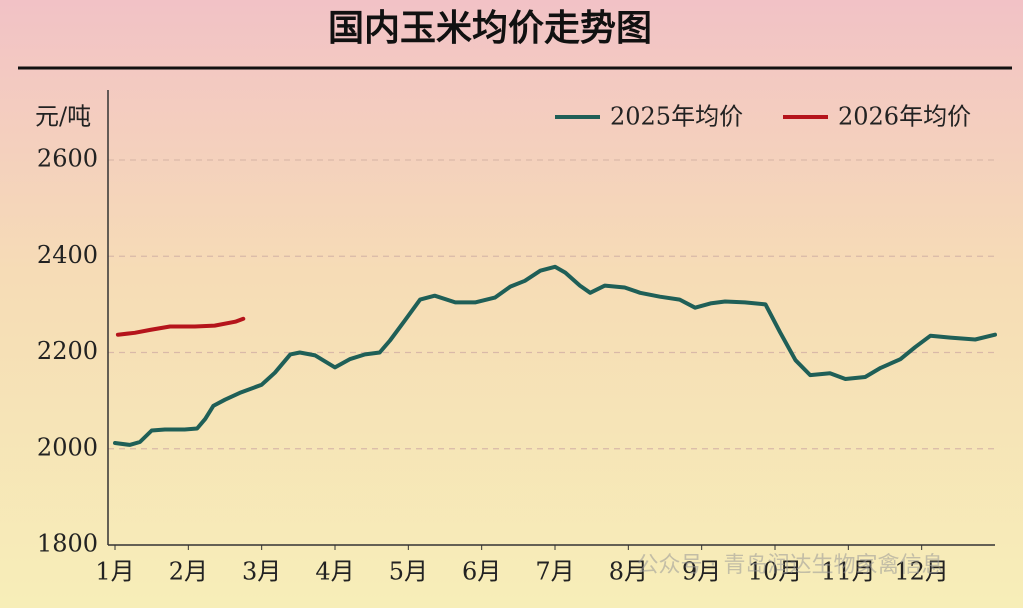 This screenshot has width=1023, height=608. Describe the element at coordinates (490, 28) in the screenshot. I see `chart-title: 国内玉米均价走势图` at that location.